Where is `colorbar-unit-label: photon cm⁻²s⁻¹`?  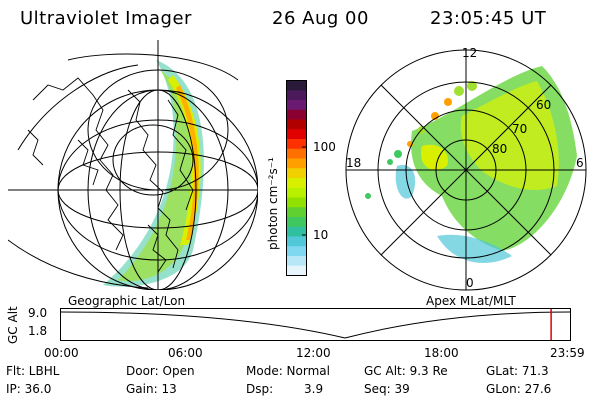 colorbar-unit-label: photon cm⁻²s⁻¹ is located at coordinates (273, 203).